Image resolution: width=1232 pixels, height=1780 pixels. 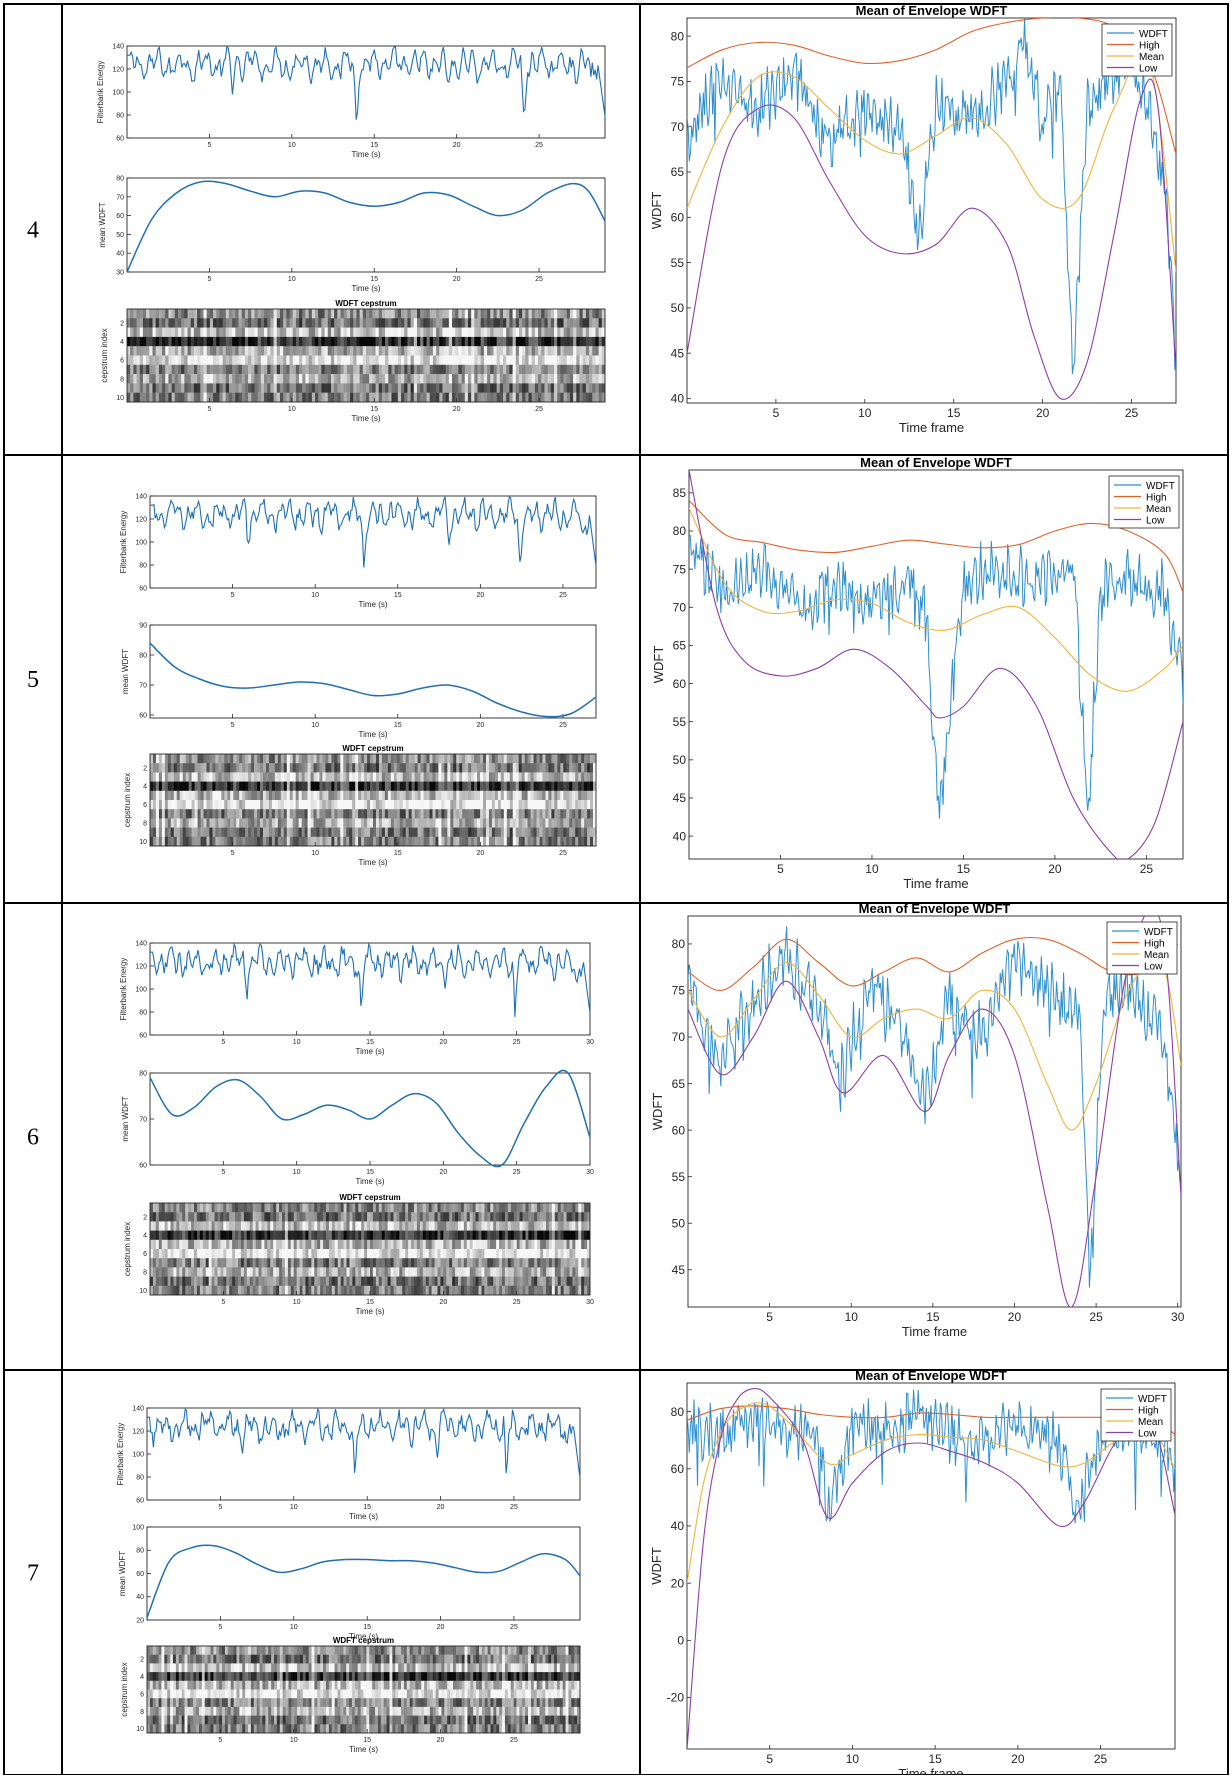 I want to click on y-tick-label: 80, so click(x=679, y=944).